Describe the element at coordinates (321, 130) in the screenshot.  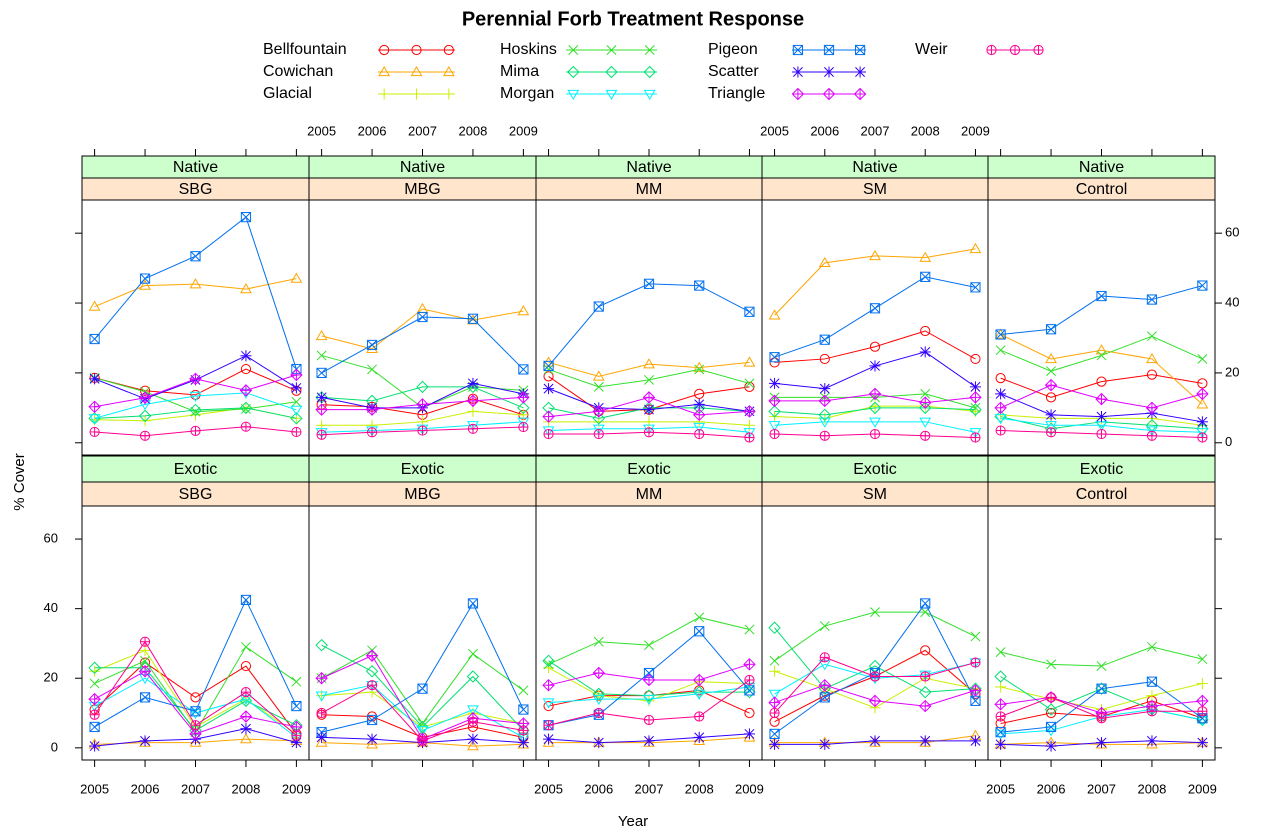
I see `x-tick-label: 2005` at that location.